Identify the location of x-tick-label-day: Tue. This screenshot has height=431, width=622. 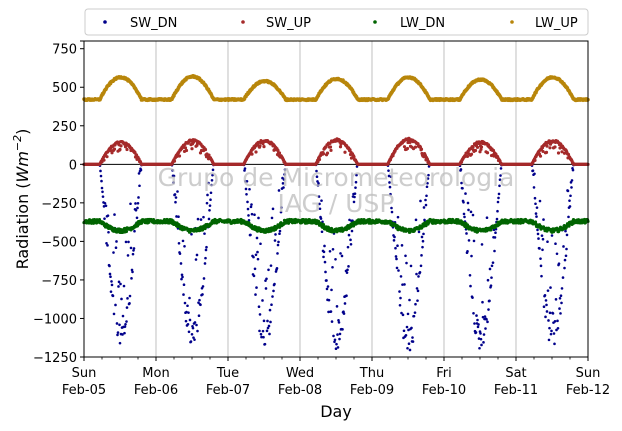
(227, 373).